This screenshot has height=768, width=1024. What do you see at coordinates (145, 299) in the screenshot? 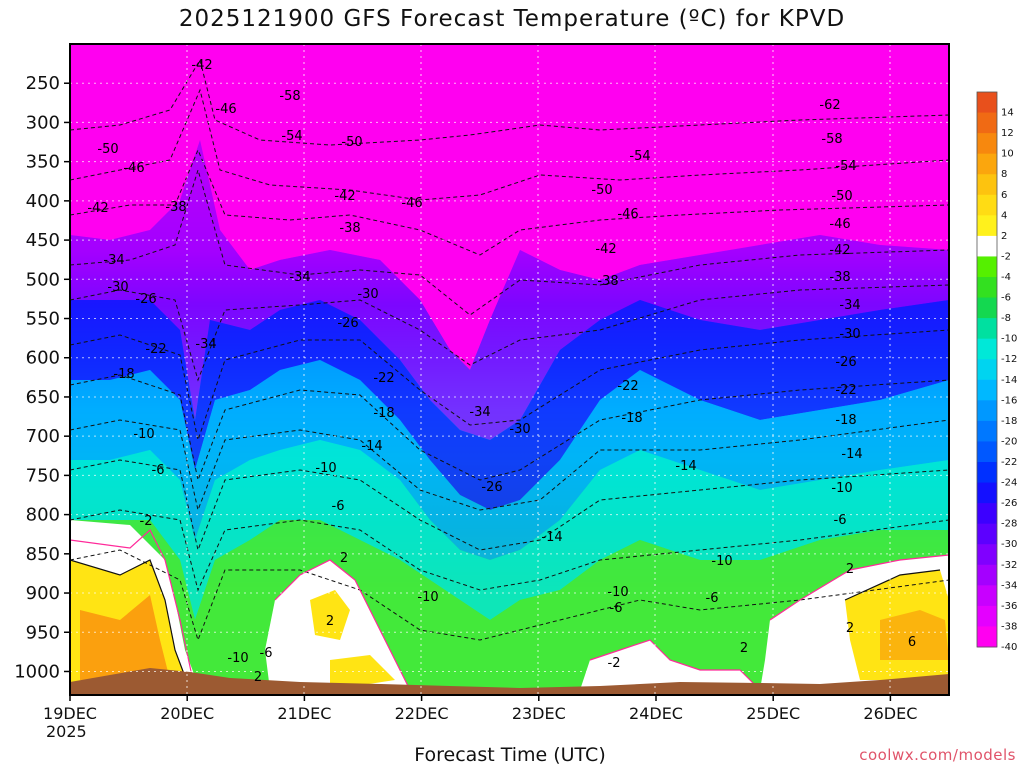
I see `contour-label: -26` at bounding box center [145, 299].